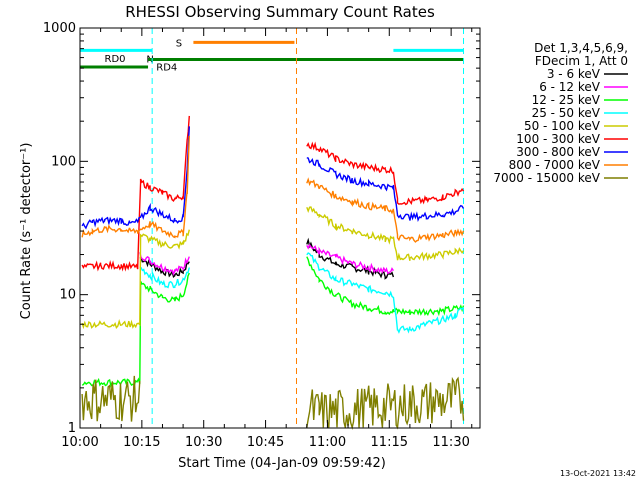 The height and width of the screenshot is (480, 640). I want to click on x-tick-label: 10:45, so click(265, 442).